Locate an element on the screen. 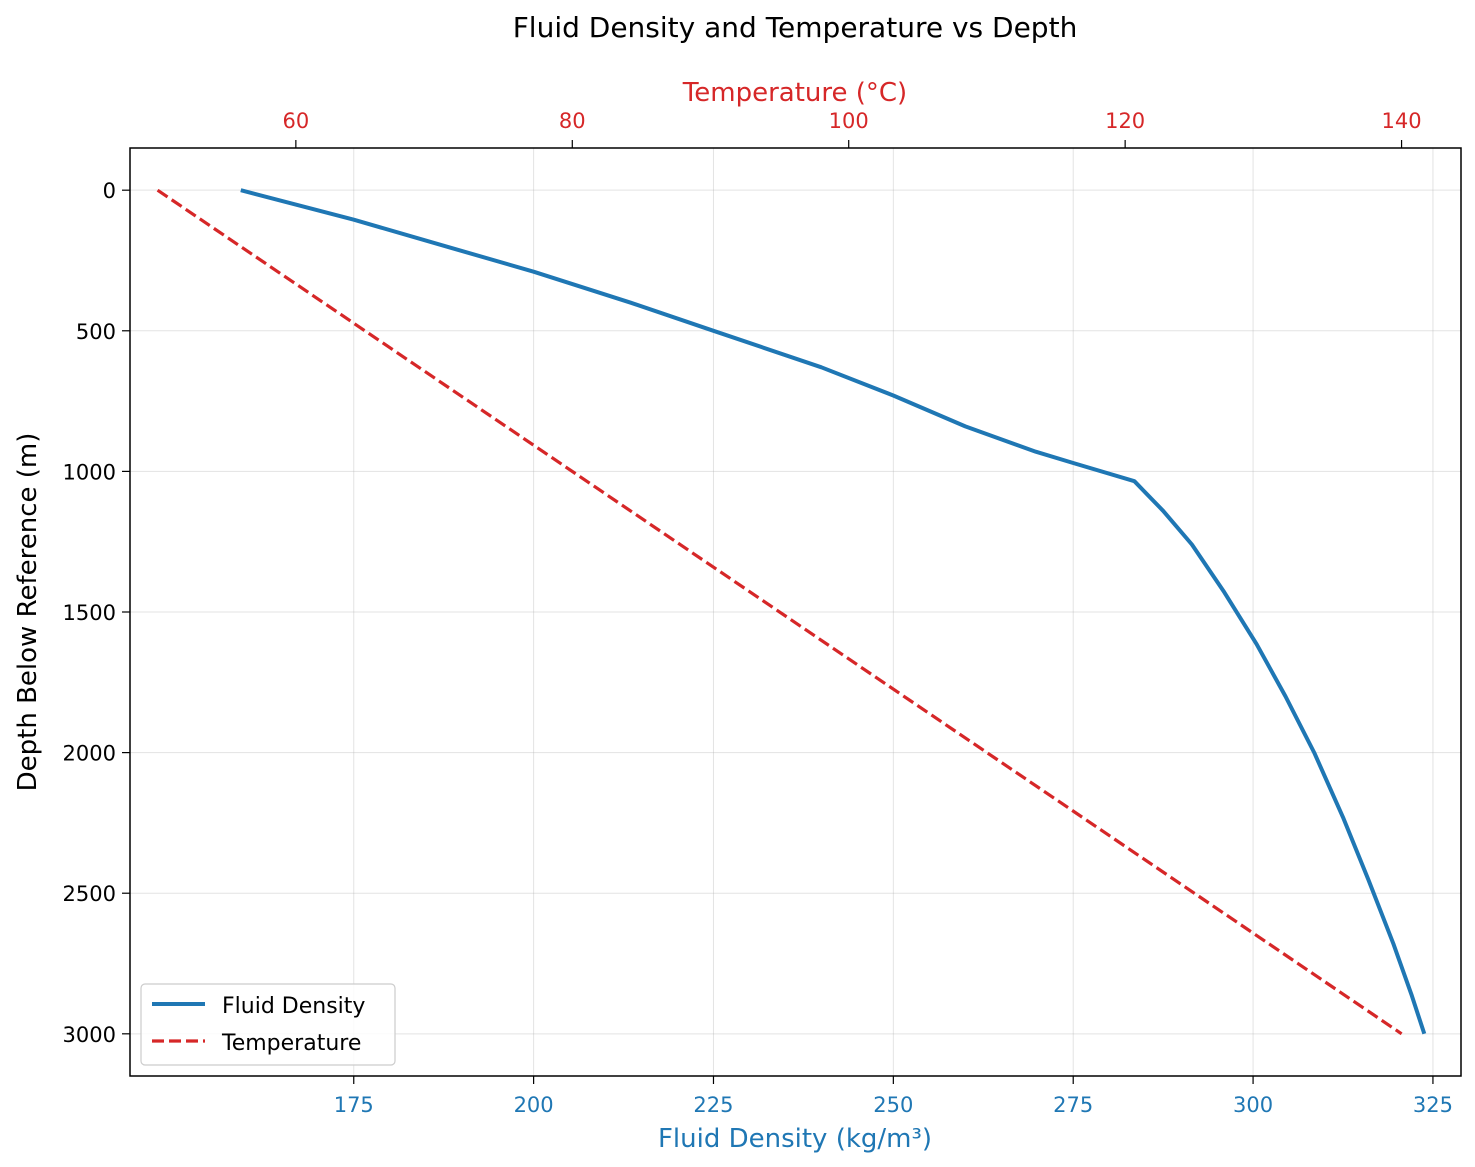  chart-title: Fluid Density and Temperature vs Depth is located at coordinates (795, 27).